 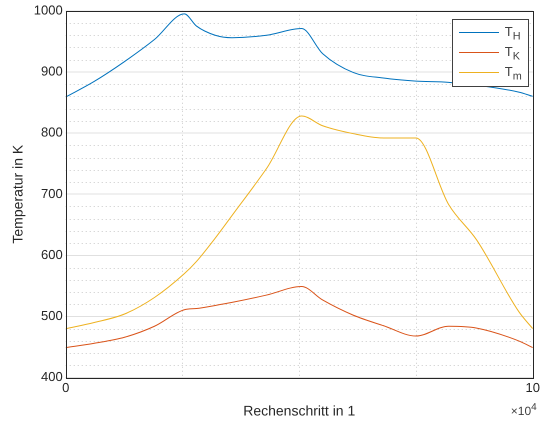 What do you see at coordinates (512, 33) in the screenshot?
I see `legend-label: T$_{H}$` at bounding box center [512, 33].